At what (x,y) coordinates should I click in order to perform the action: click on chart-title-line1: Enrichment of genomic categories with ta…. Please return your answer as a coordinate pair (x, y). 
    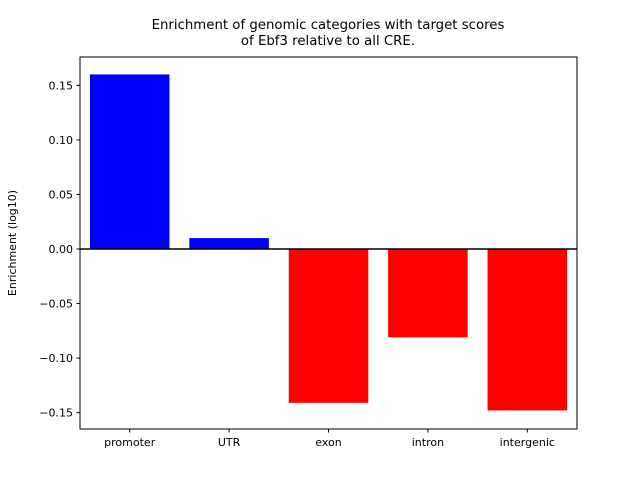
    Looking at the image, I should click on (328, 25).